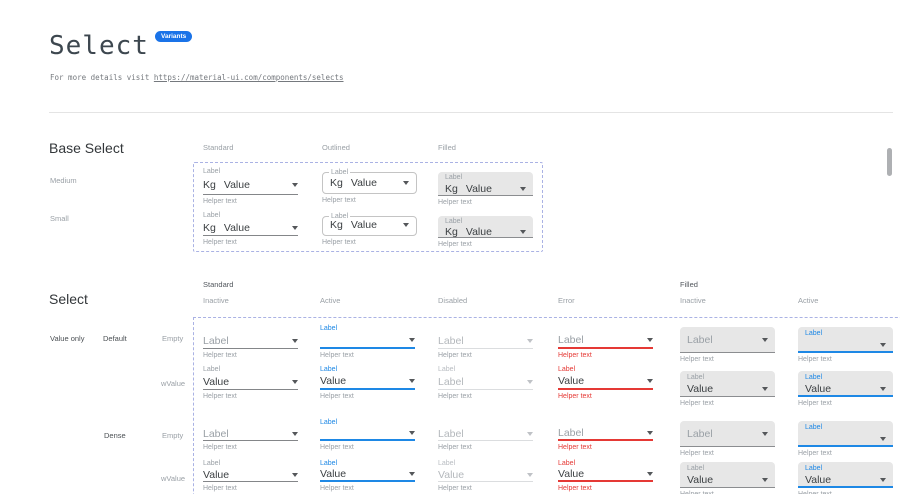 The height and width of the screenshot is (494, 900). What do you see at coordinates (689, 284) in the screenshot?
I see `group-header-filled: Filled` at bounding box center [689, 284].